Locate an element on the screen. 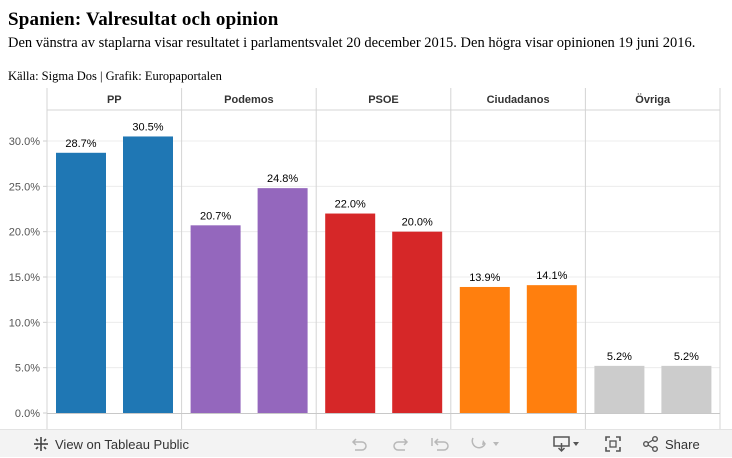 The height and width of the screenshot is (458, 732). y-tick-label: 25.0% is located at coordinates (24, 187).